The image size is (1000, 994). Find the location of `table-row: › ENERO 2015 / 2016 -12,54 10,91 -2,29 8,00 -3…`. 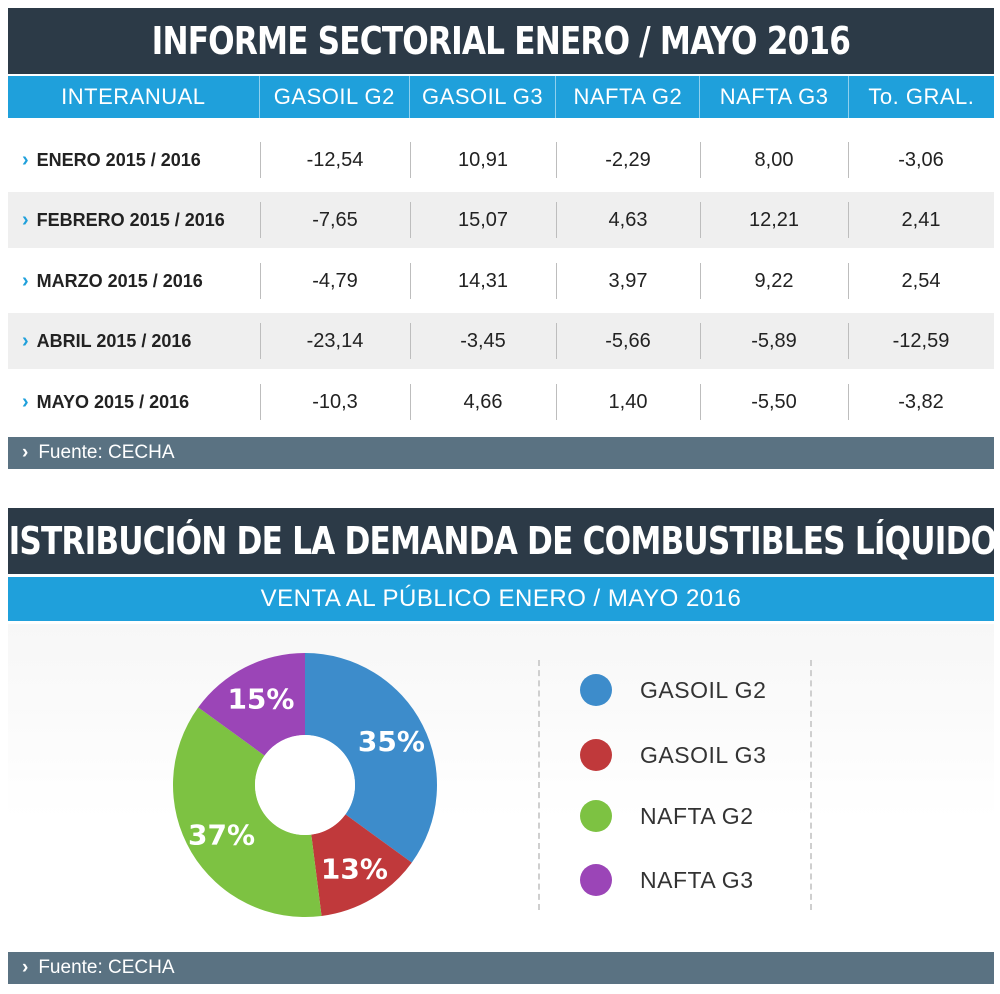

table-row: › ENERO 2015 / 2016 -12,54 10,91 -2,29 8,00 -3… is located at coordinates (501, 160).